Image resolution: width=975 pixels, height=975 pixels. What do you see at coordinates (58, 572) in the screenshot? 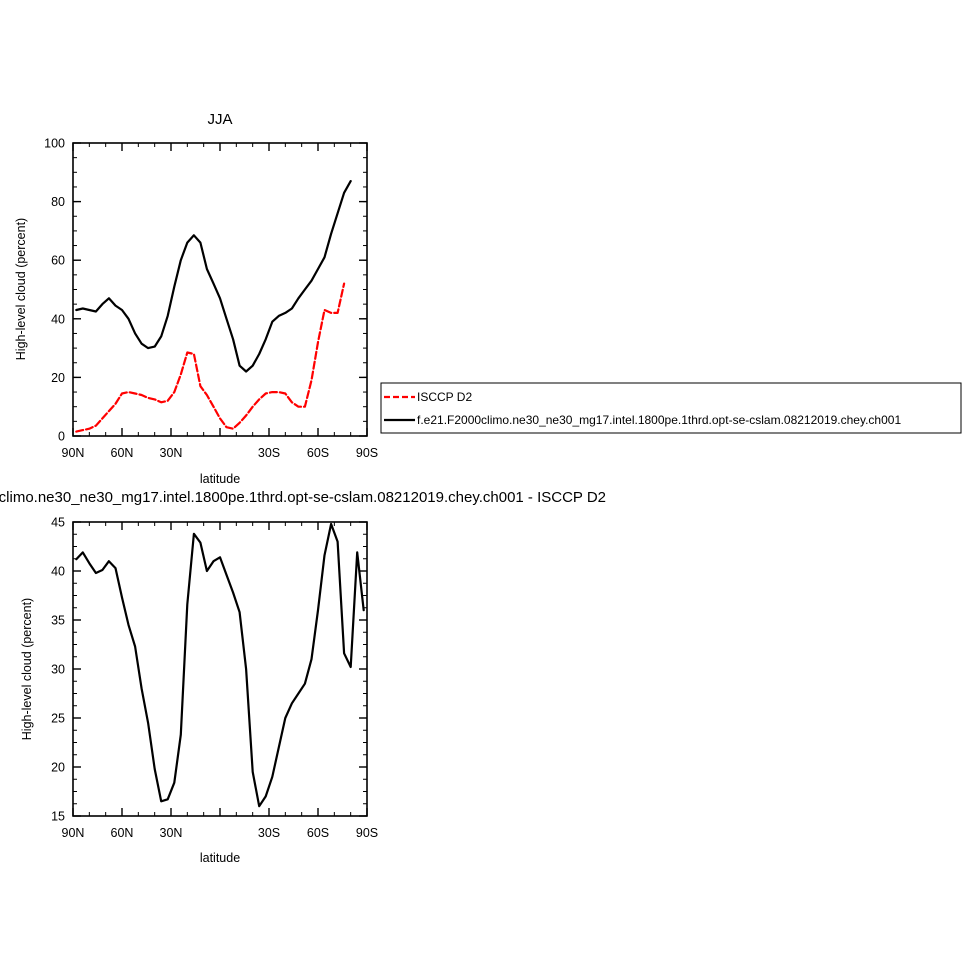
I see `bottom-y-tick-label: 40` at bounding box center [58, 572].